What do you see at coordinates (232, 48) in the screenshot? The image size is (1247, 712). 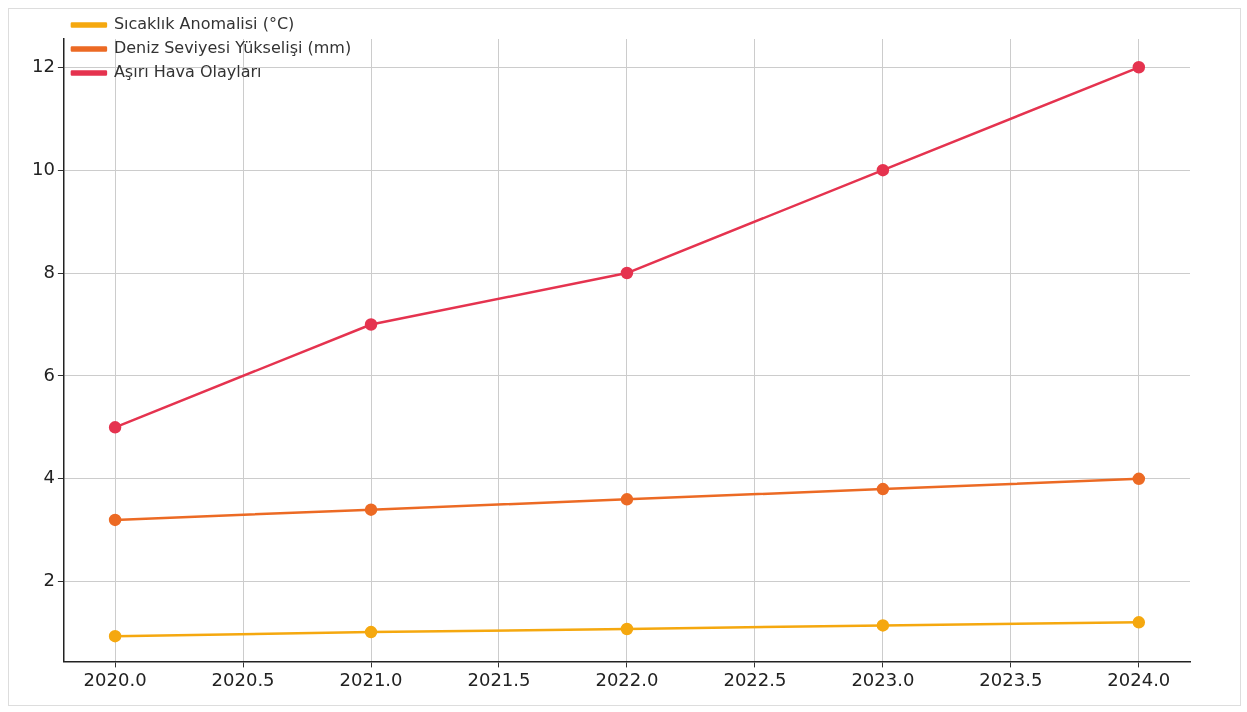 I see `legend-label: Deniz Seviyesi Yükselişi (mm)` at bounding box center [232, 48].